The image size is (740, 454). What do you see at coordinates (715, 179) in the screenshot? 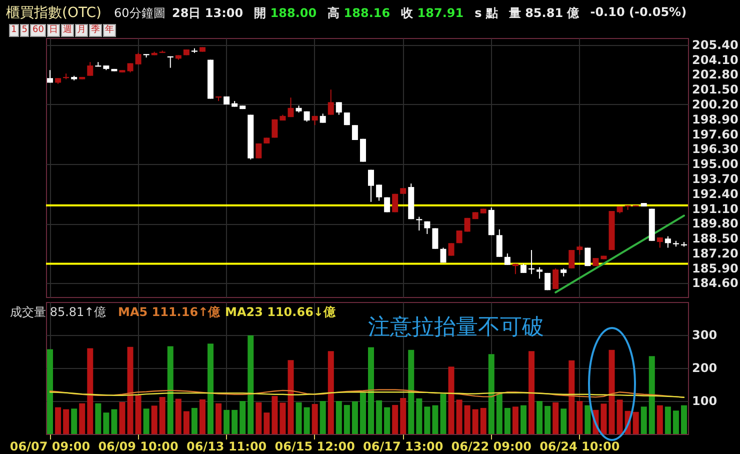
I see `y-tick-label: 193.70` at bounding box center [715, 179].